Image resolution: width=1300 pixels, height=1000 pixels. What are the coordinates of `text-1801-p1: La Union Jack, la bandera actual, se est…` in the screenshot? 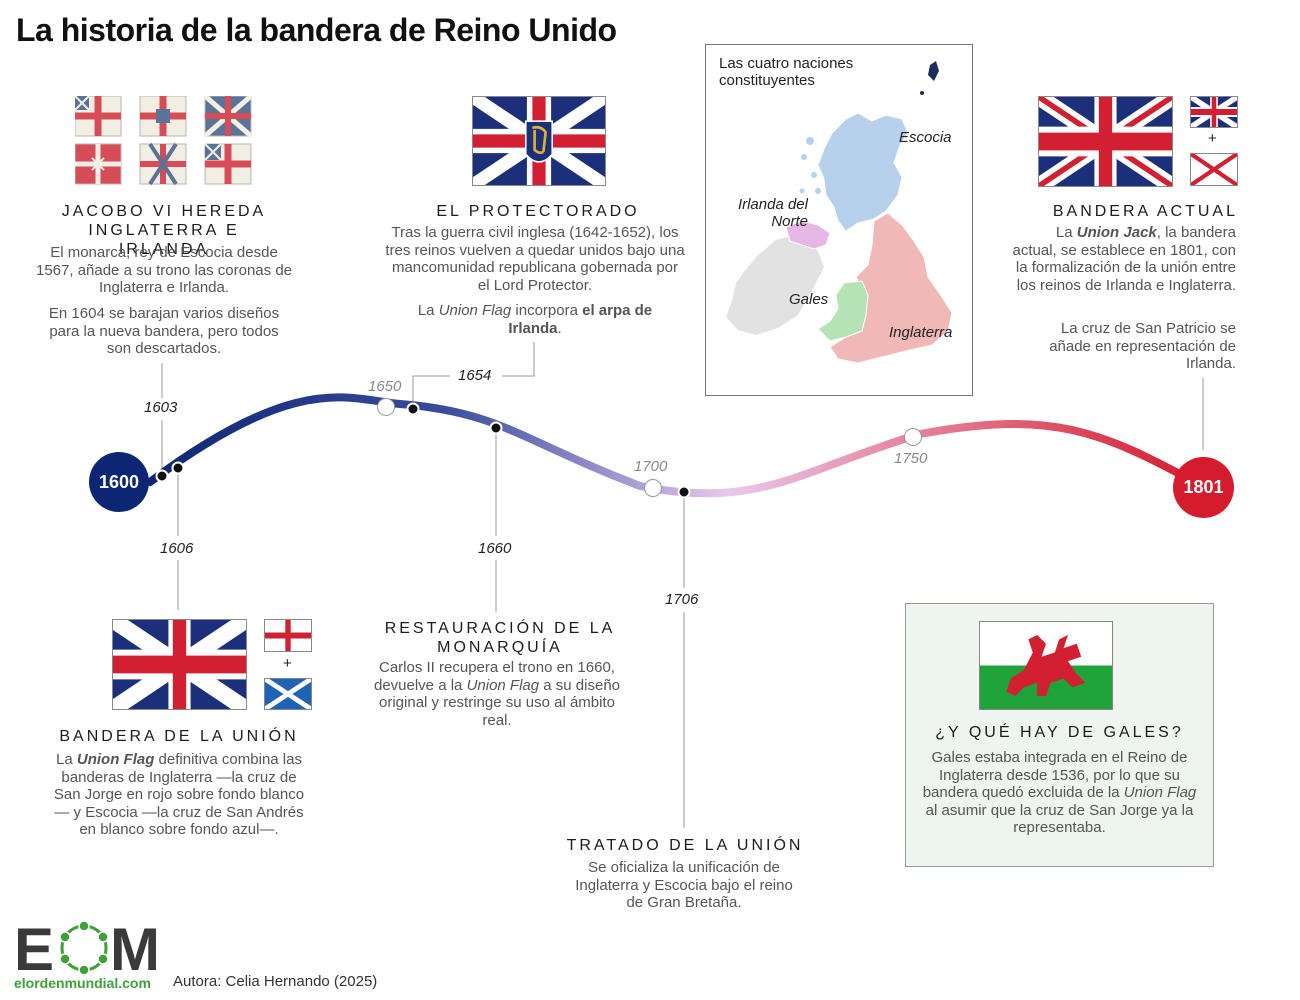 It's located at (1124, 259).